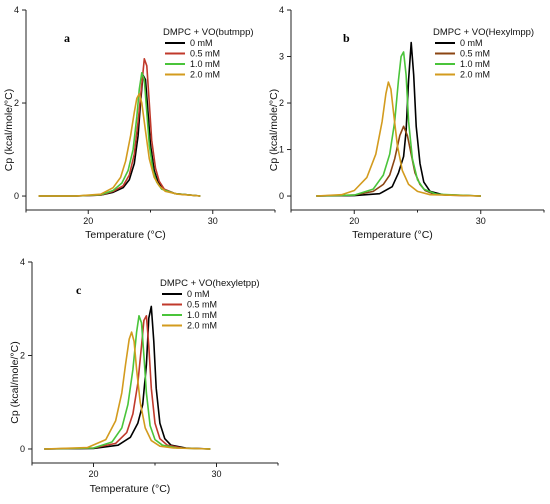 Image resolution: width=550 pixels, height=504 pixels. What do you see at coordinates (208, 32) in the screenshot?
I see `legend-title: DMPC + VO(butmpp)` at bounding box center [208, 32].